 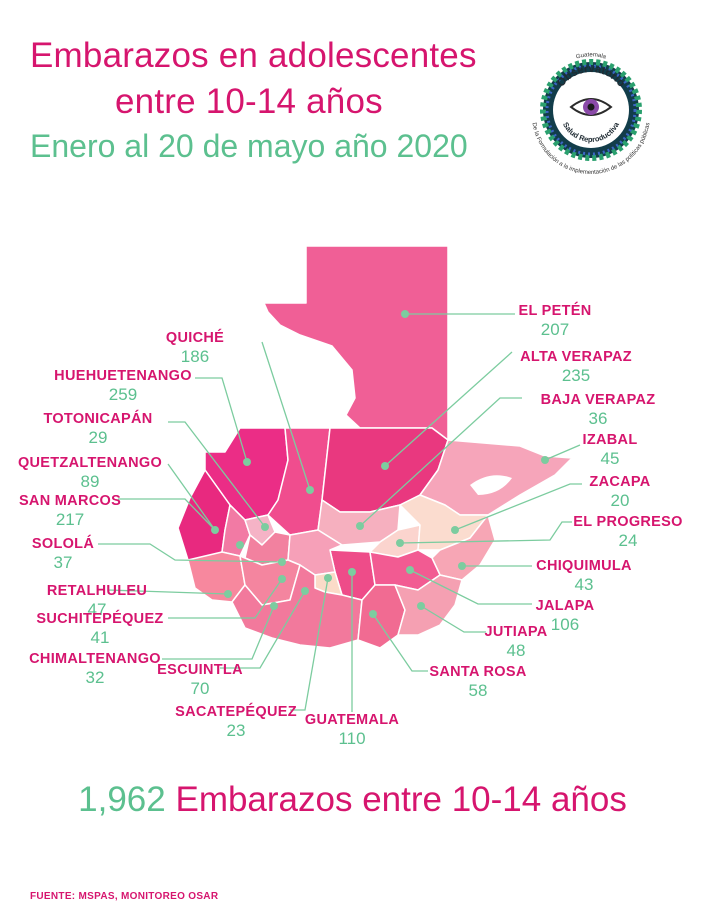 What do you see at coordinates (282, 562) in the screenshot?
I see `dot-solola` at bounding box center [282, 562].